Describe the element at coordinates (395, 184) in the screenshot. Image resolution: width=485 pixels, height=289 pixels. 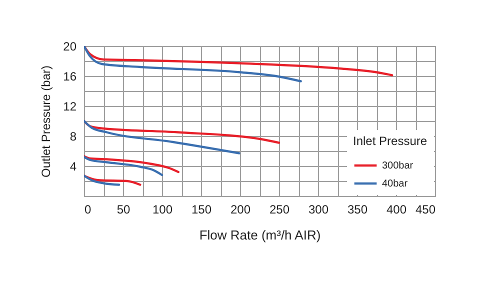
I see `legend-label: 40bar` at that location.